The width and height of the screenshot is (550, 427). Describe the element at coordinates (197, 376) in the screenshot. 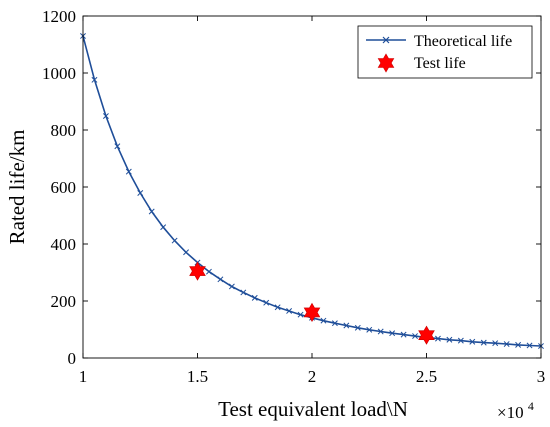

I see `x-tick-label: 1.5` at that location.